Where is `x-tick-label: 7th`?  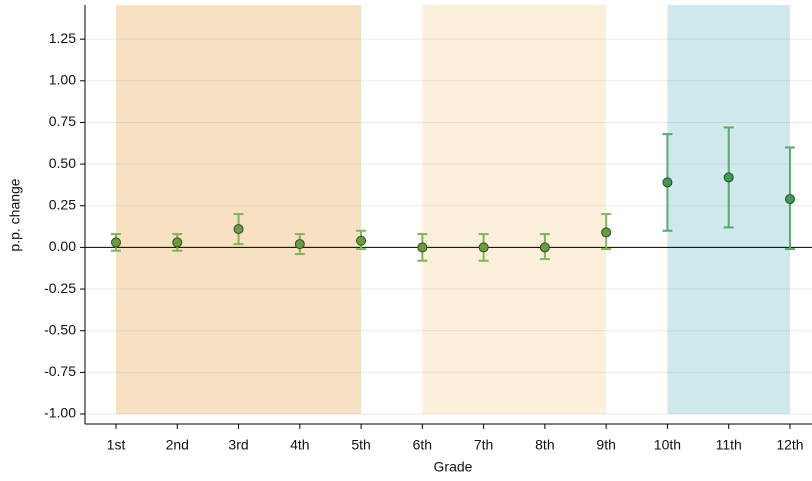 x-tick-label: 7th is located at coordinates (483, 445).